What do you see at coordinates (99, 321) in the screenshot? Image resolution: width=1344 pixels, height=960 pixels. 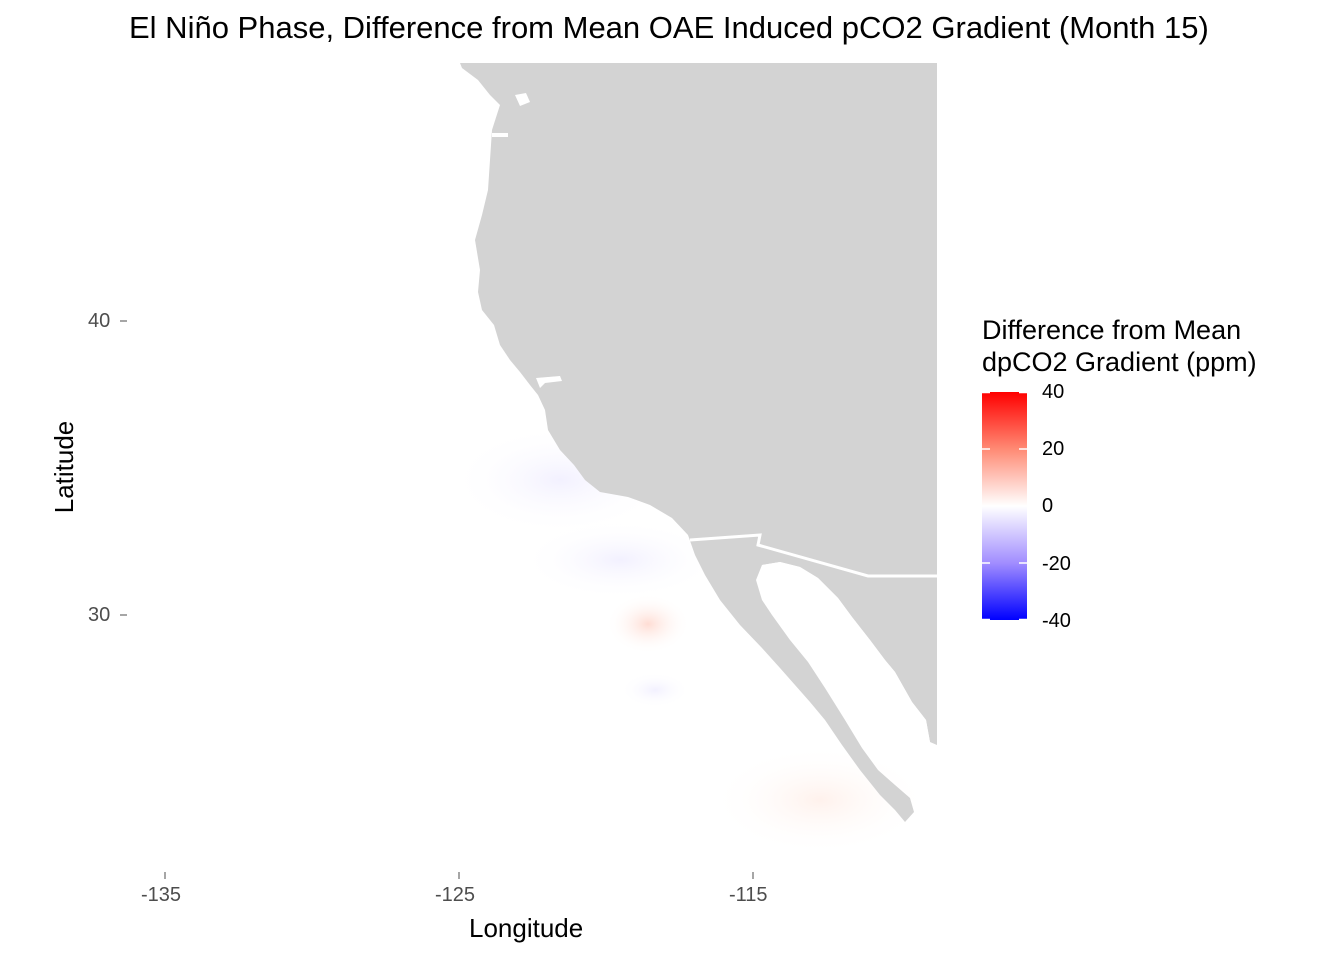 I see `y-tick-label-40: 40` at bounding box center [99, 321].